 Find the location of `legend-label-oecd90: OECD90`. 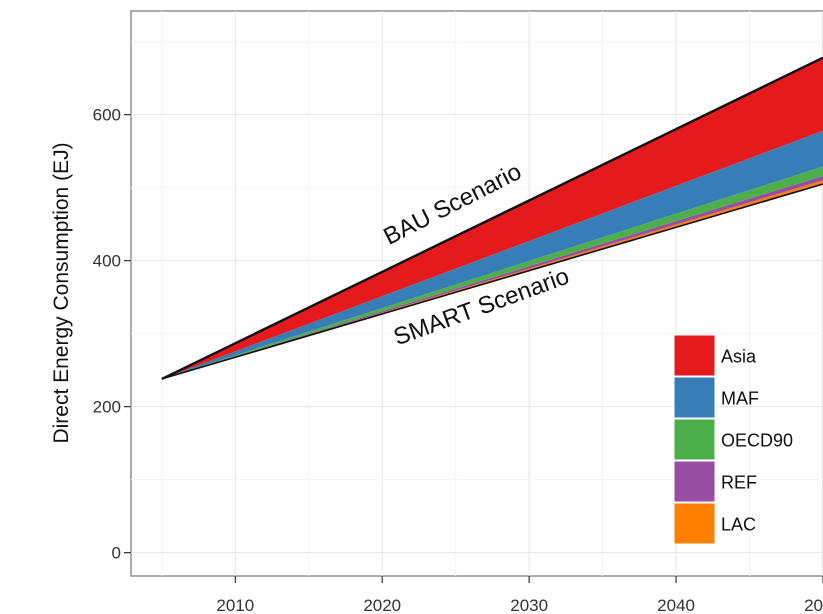

legend-label-oecd90: OECD90 is located at coordinates (757, 441).